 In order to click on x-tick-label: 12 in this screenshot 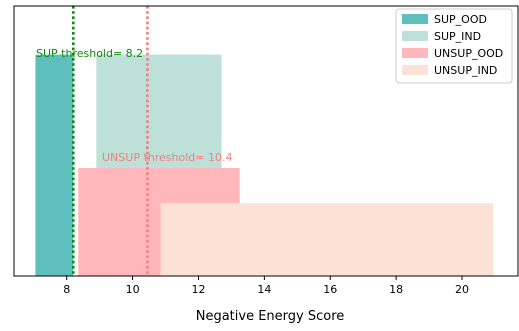, I will do `click(198, 289)`.